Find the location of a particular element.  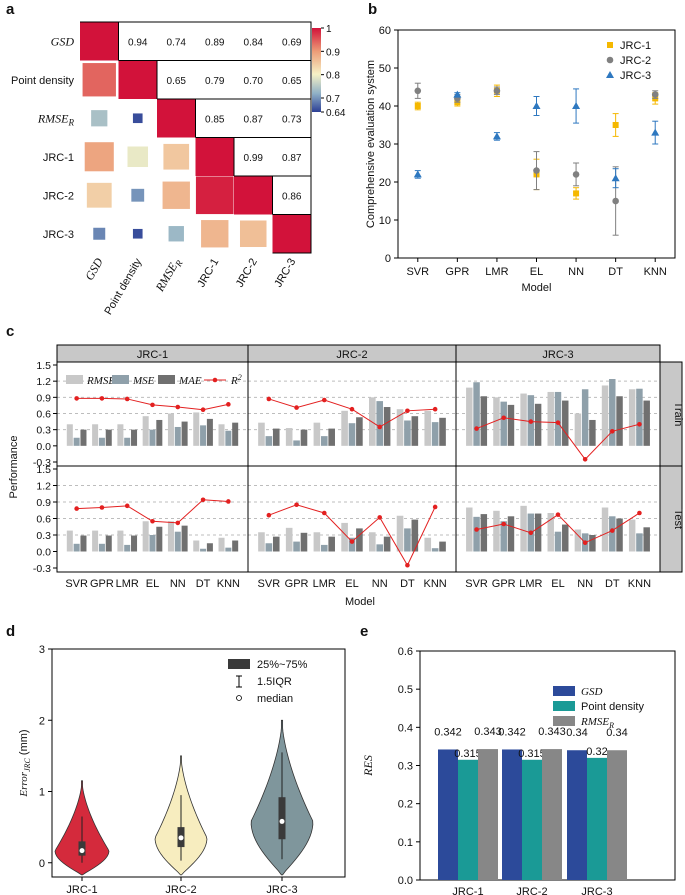

x-axis-title: Model is located at coordinates (360, 602).